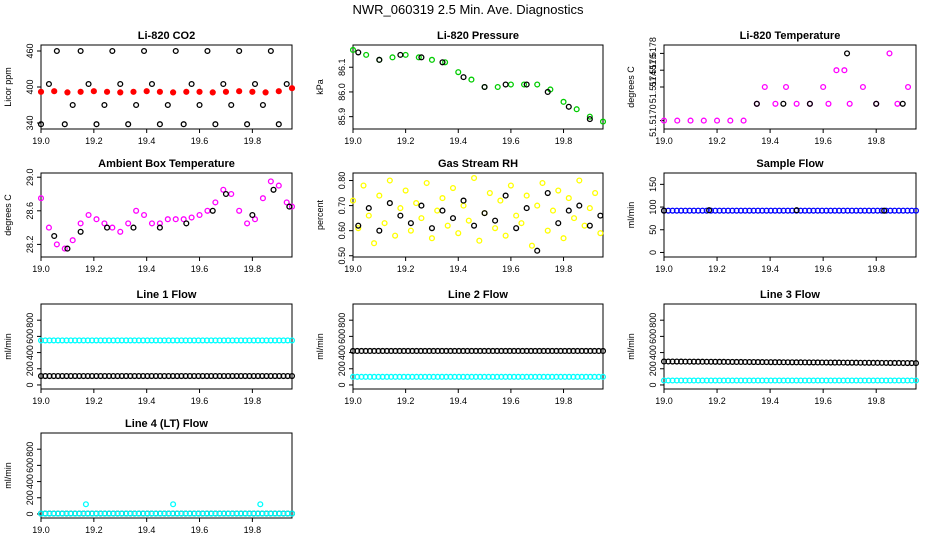 Image resolution: width=936 pixels, height=540 pixels. What do you see at coordinates (342, 206) in the screenshot?
I see `y-tick-label: 0.70` at bounding box center [342, 206].